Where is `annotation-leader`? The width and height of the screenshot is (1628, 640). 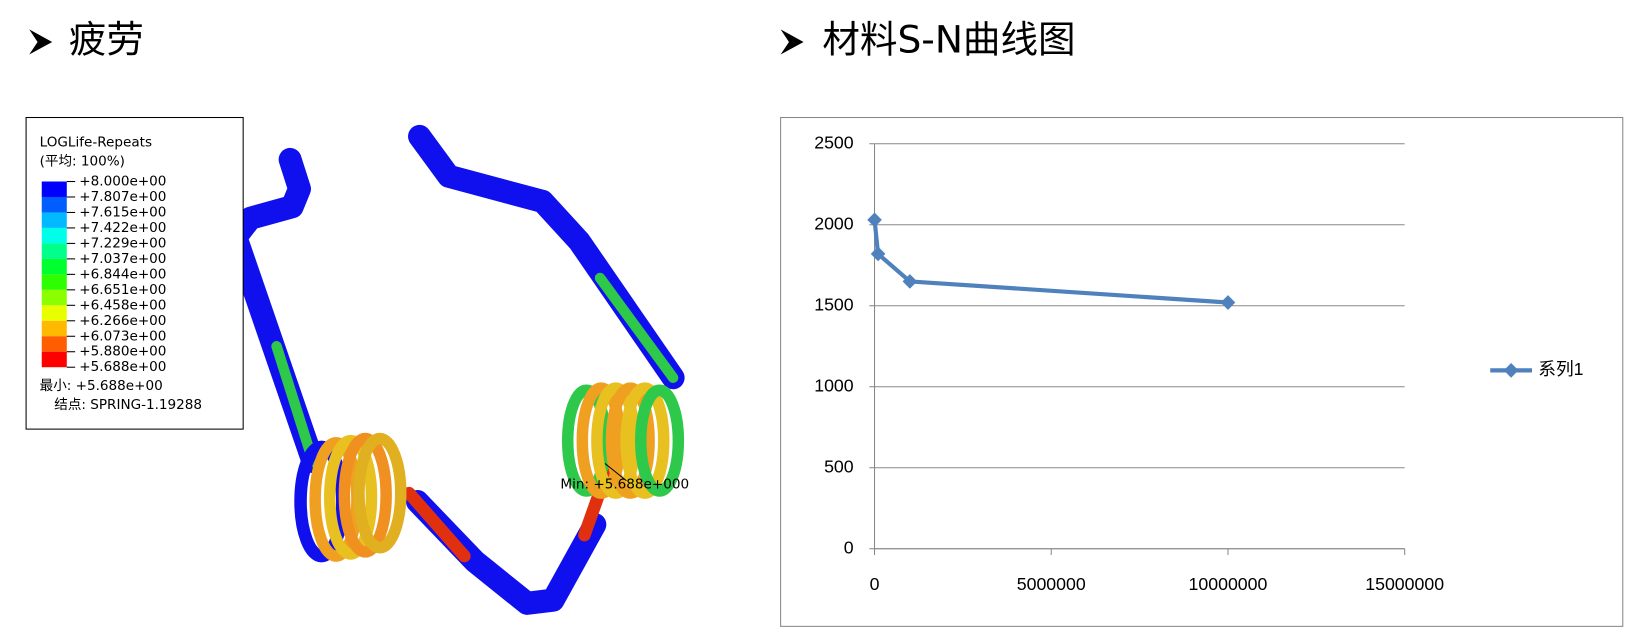
annotation-leader is located at coordinates (615, 472).